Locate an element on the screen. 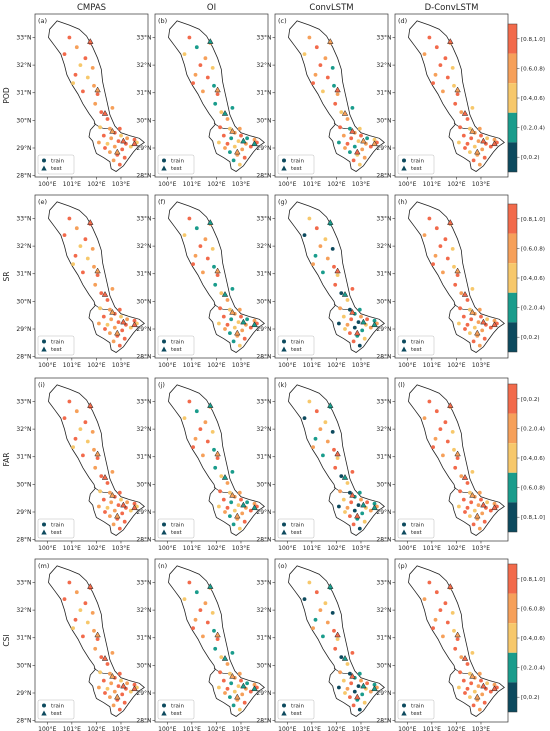  y-tick-label: 32°N is located at coordinates (23, 429).